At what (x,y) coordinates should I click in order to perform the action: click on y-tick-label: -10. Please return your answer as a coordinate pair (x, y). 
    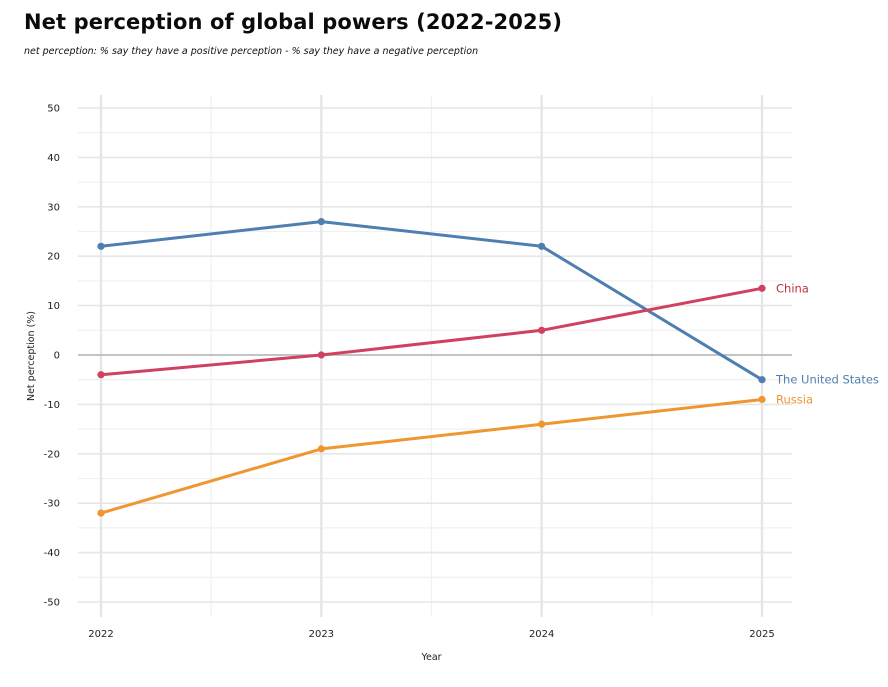
    Looking at the image, I should click on (52, 405).